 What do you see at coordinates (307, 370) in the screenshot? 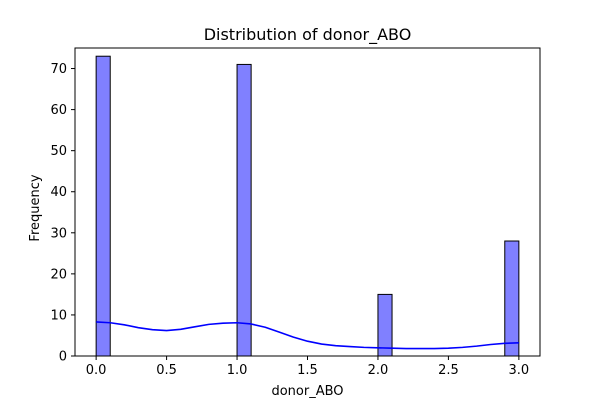
I see `x-tick-label: 1.5` at bounding box center [307, 370].